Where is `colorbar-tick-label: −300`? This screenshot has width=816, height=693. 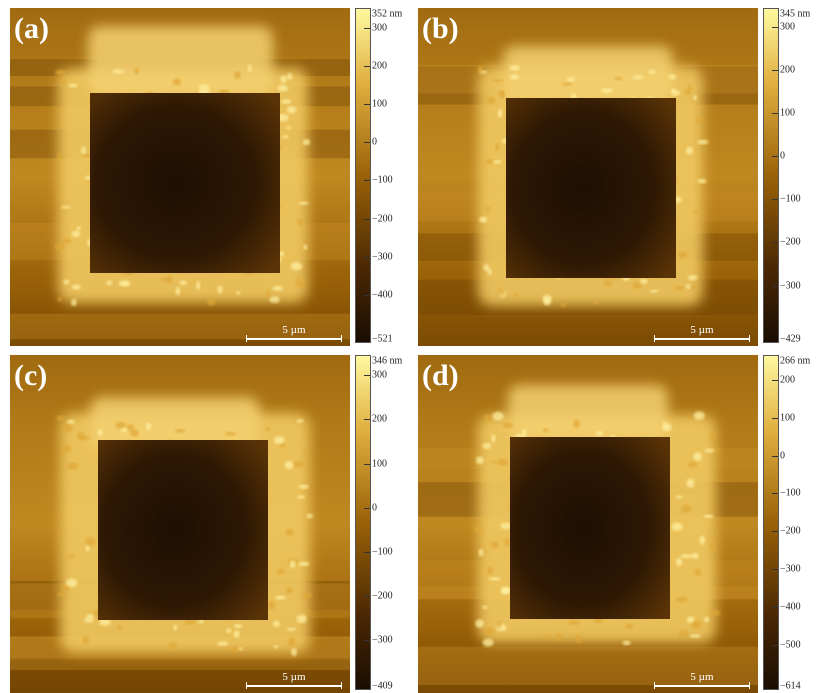
colorbar-tick-label: −300 is located at coordinates (382, 257).